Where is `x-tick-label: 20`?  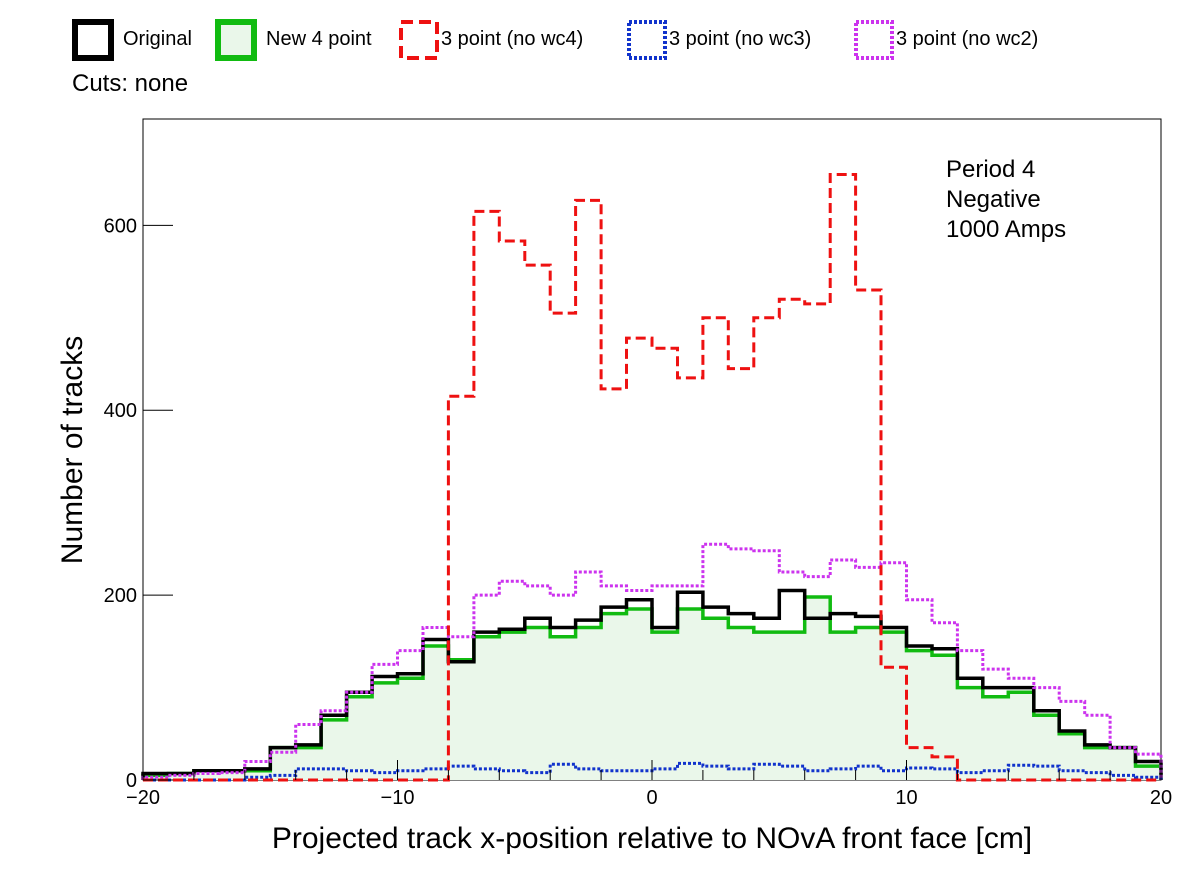
x-tick-label: 20 is located at coordinates (1161, 798).